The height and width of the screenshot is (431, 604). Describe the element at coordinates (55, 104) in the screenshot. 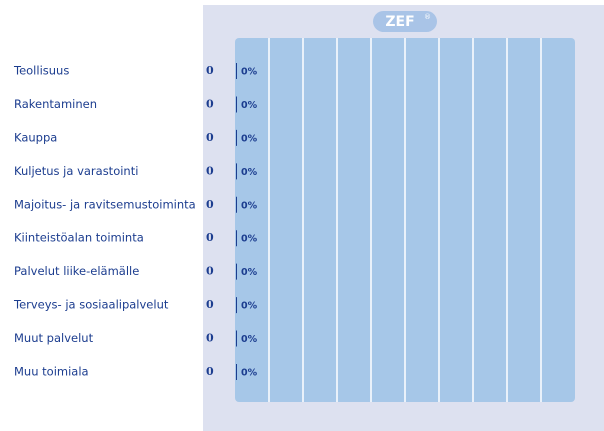

I see `category-label: Rakentaminen` at that location.